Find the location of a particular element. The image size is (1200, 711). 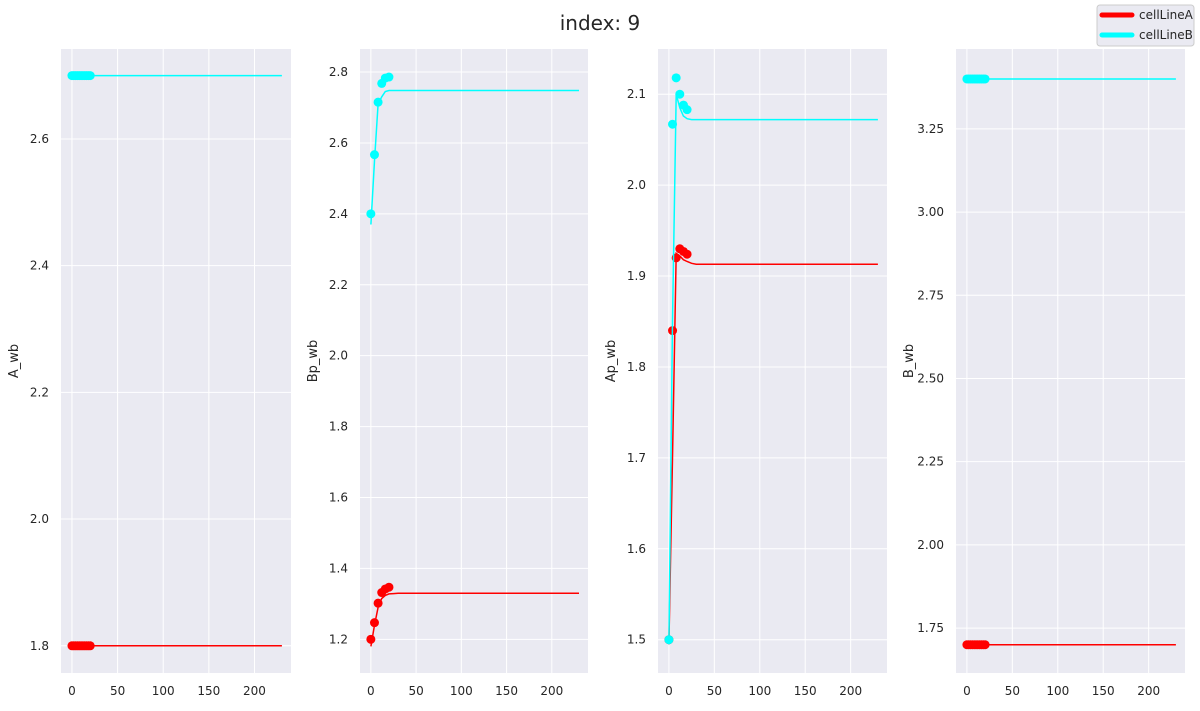

y-axis-label: Ap_wb is located at coordinates (611, 361).